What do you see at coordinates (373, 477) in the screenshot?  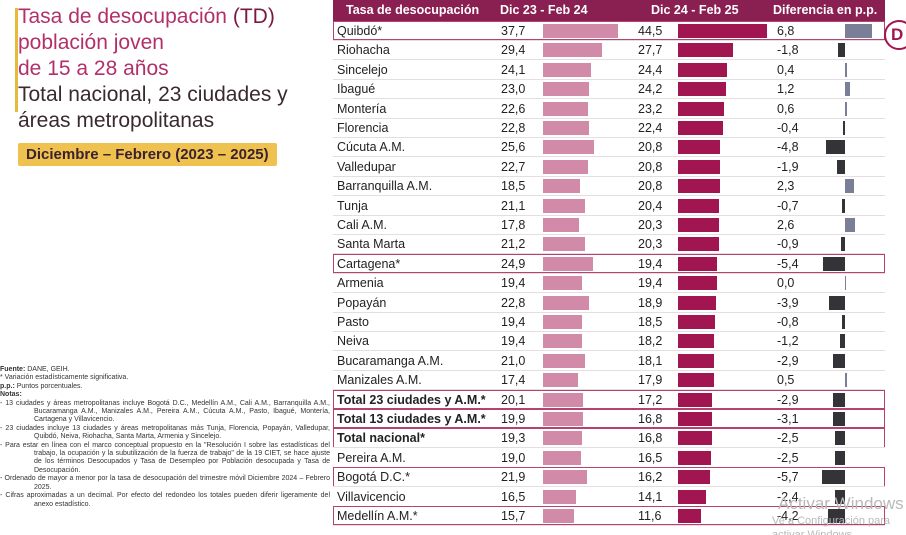 I see `row-name: Bogotá D.C.*` at bounding box center [373, 477].